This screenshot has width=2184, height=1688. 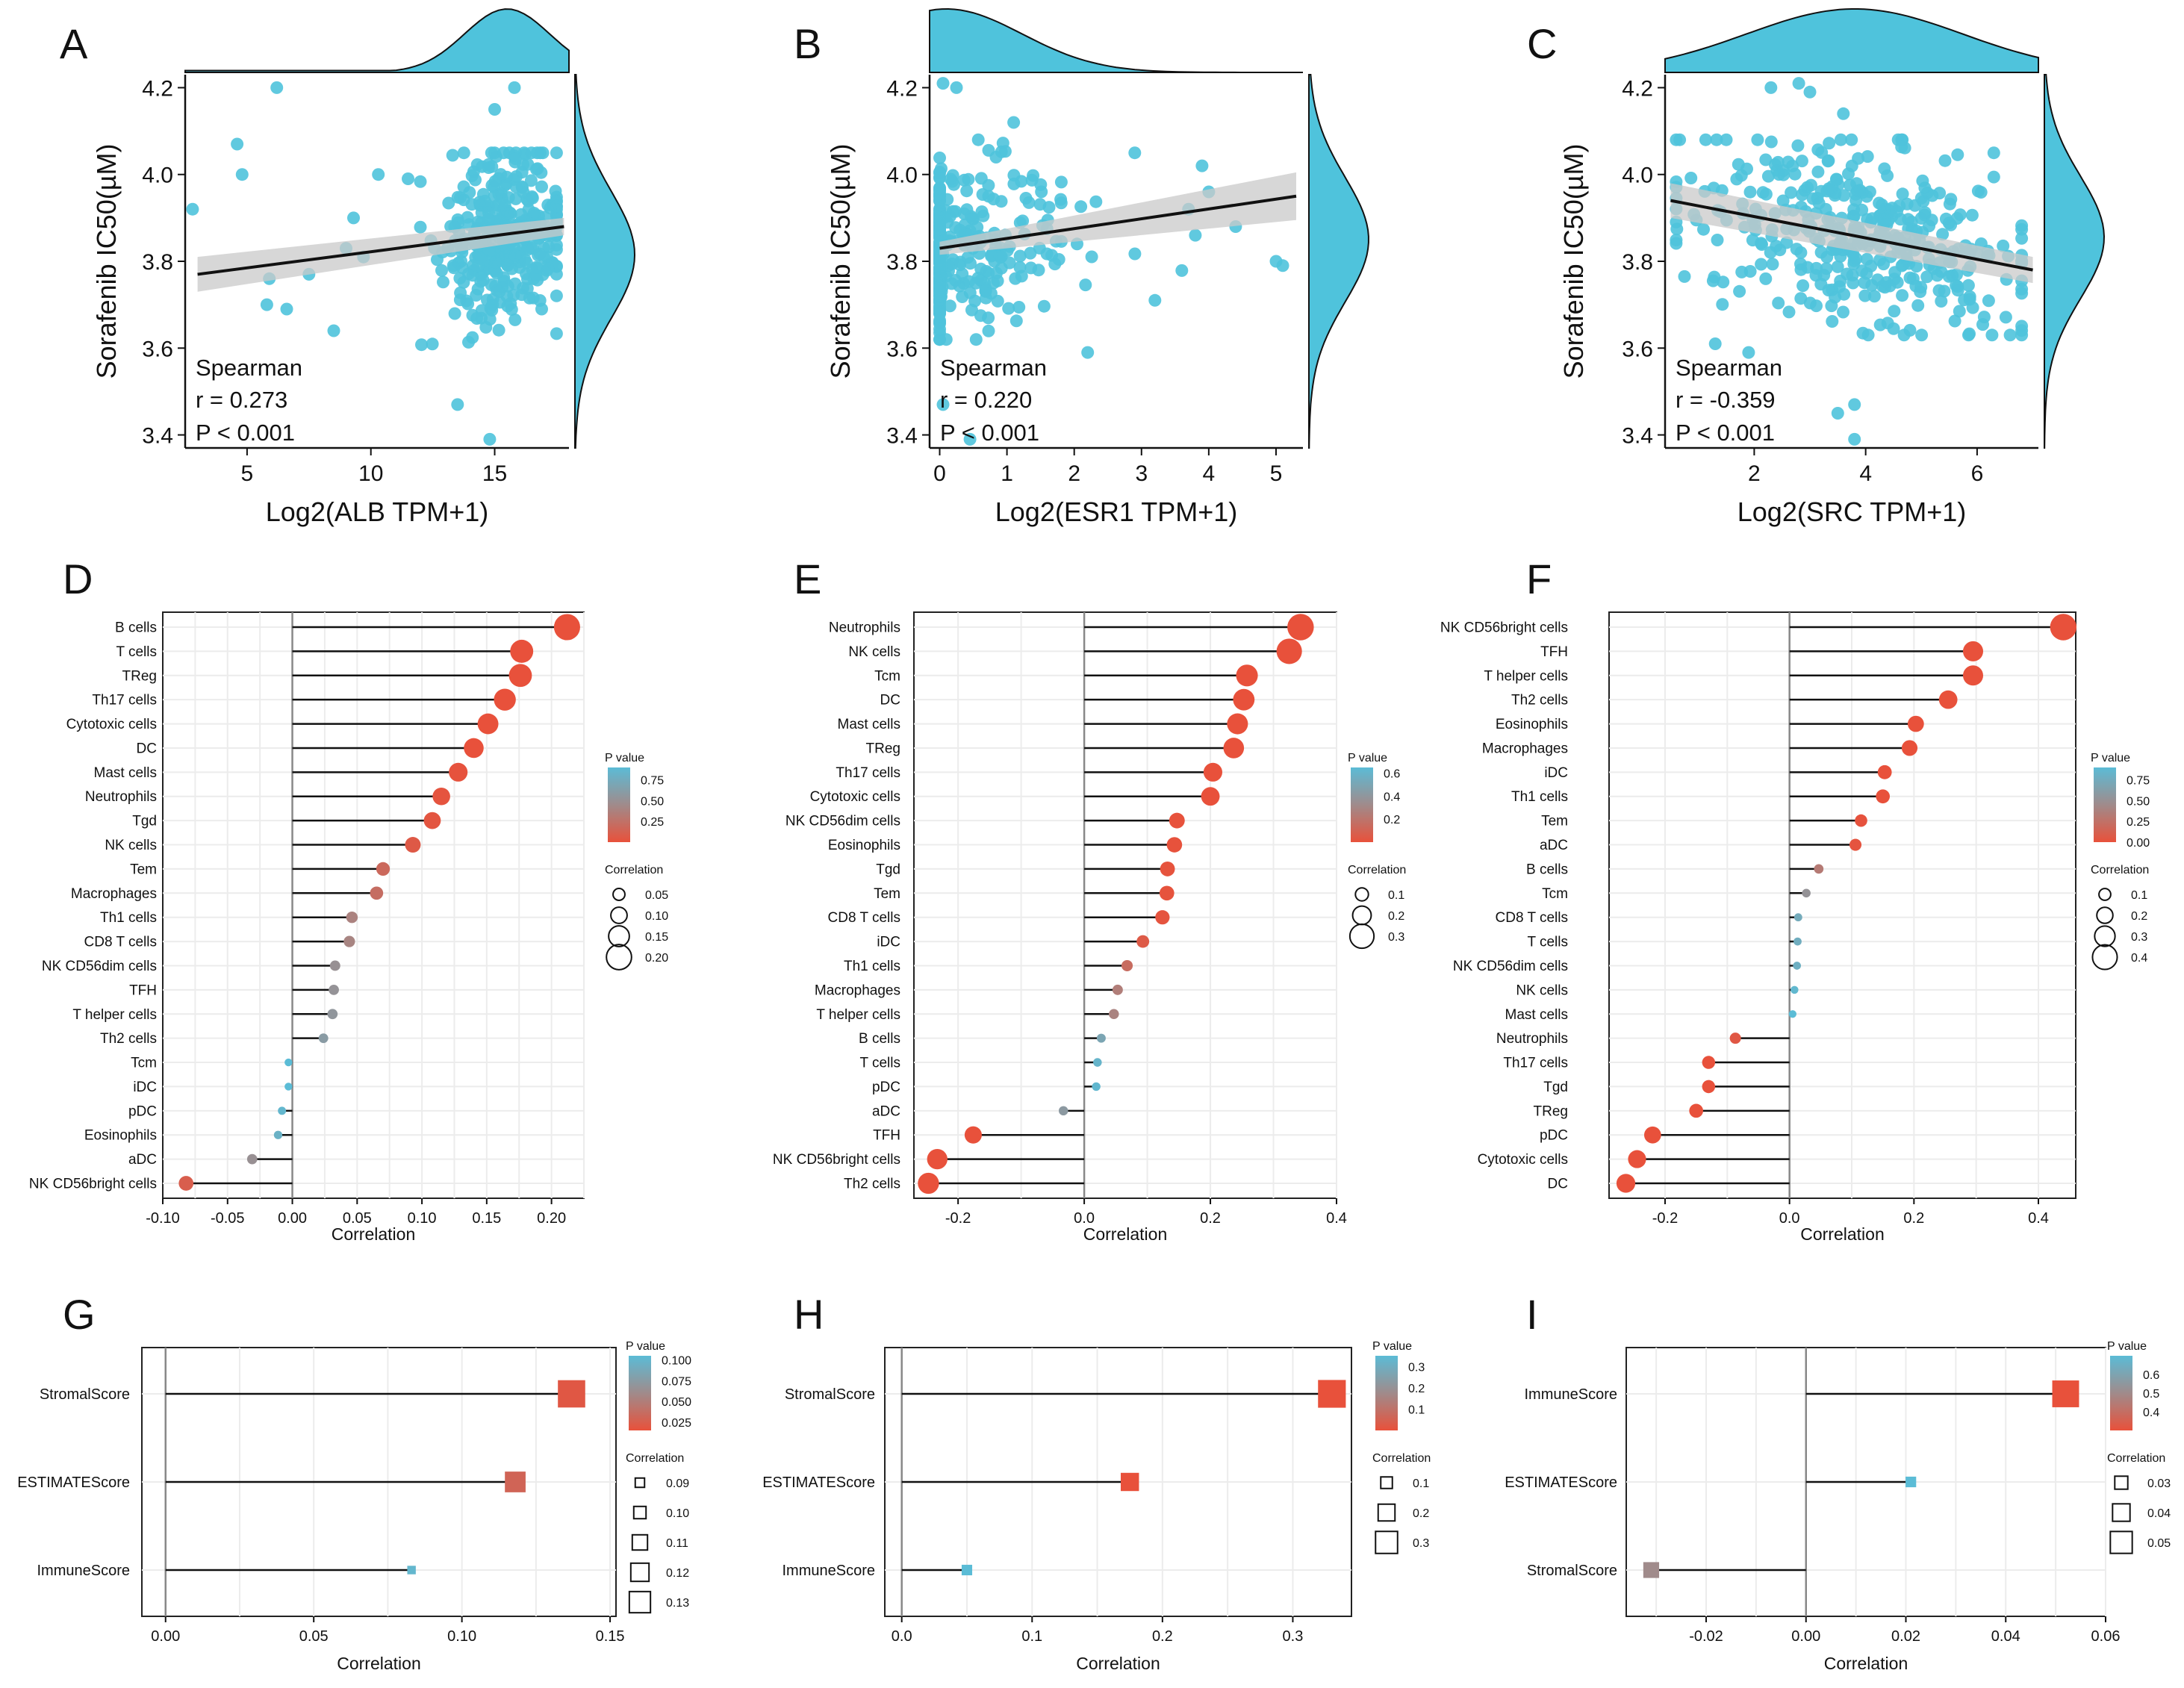 I want to click on category-label: DC, so click(x=1558, y=1184).